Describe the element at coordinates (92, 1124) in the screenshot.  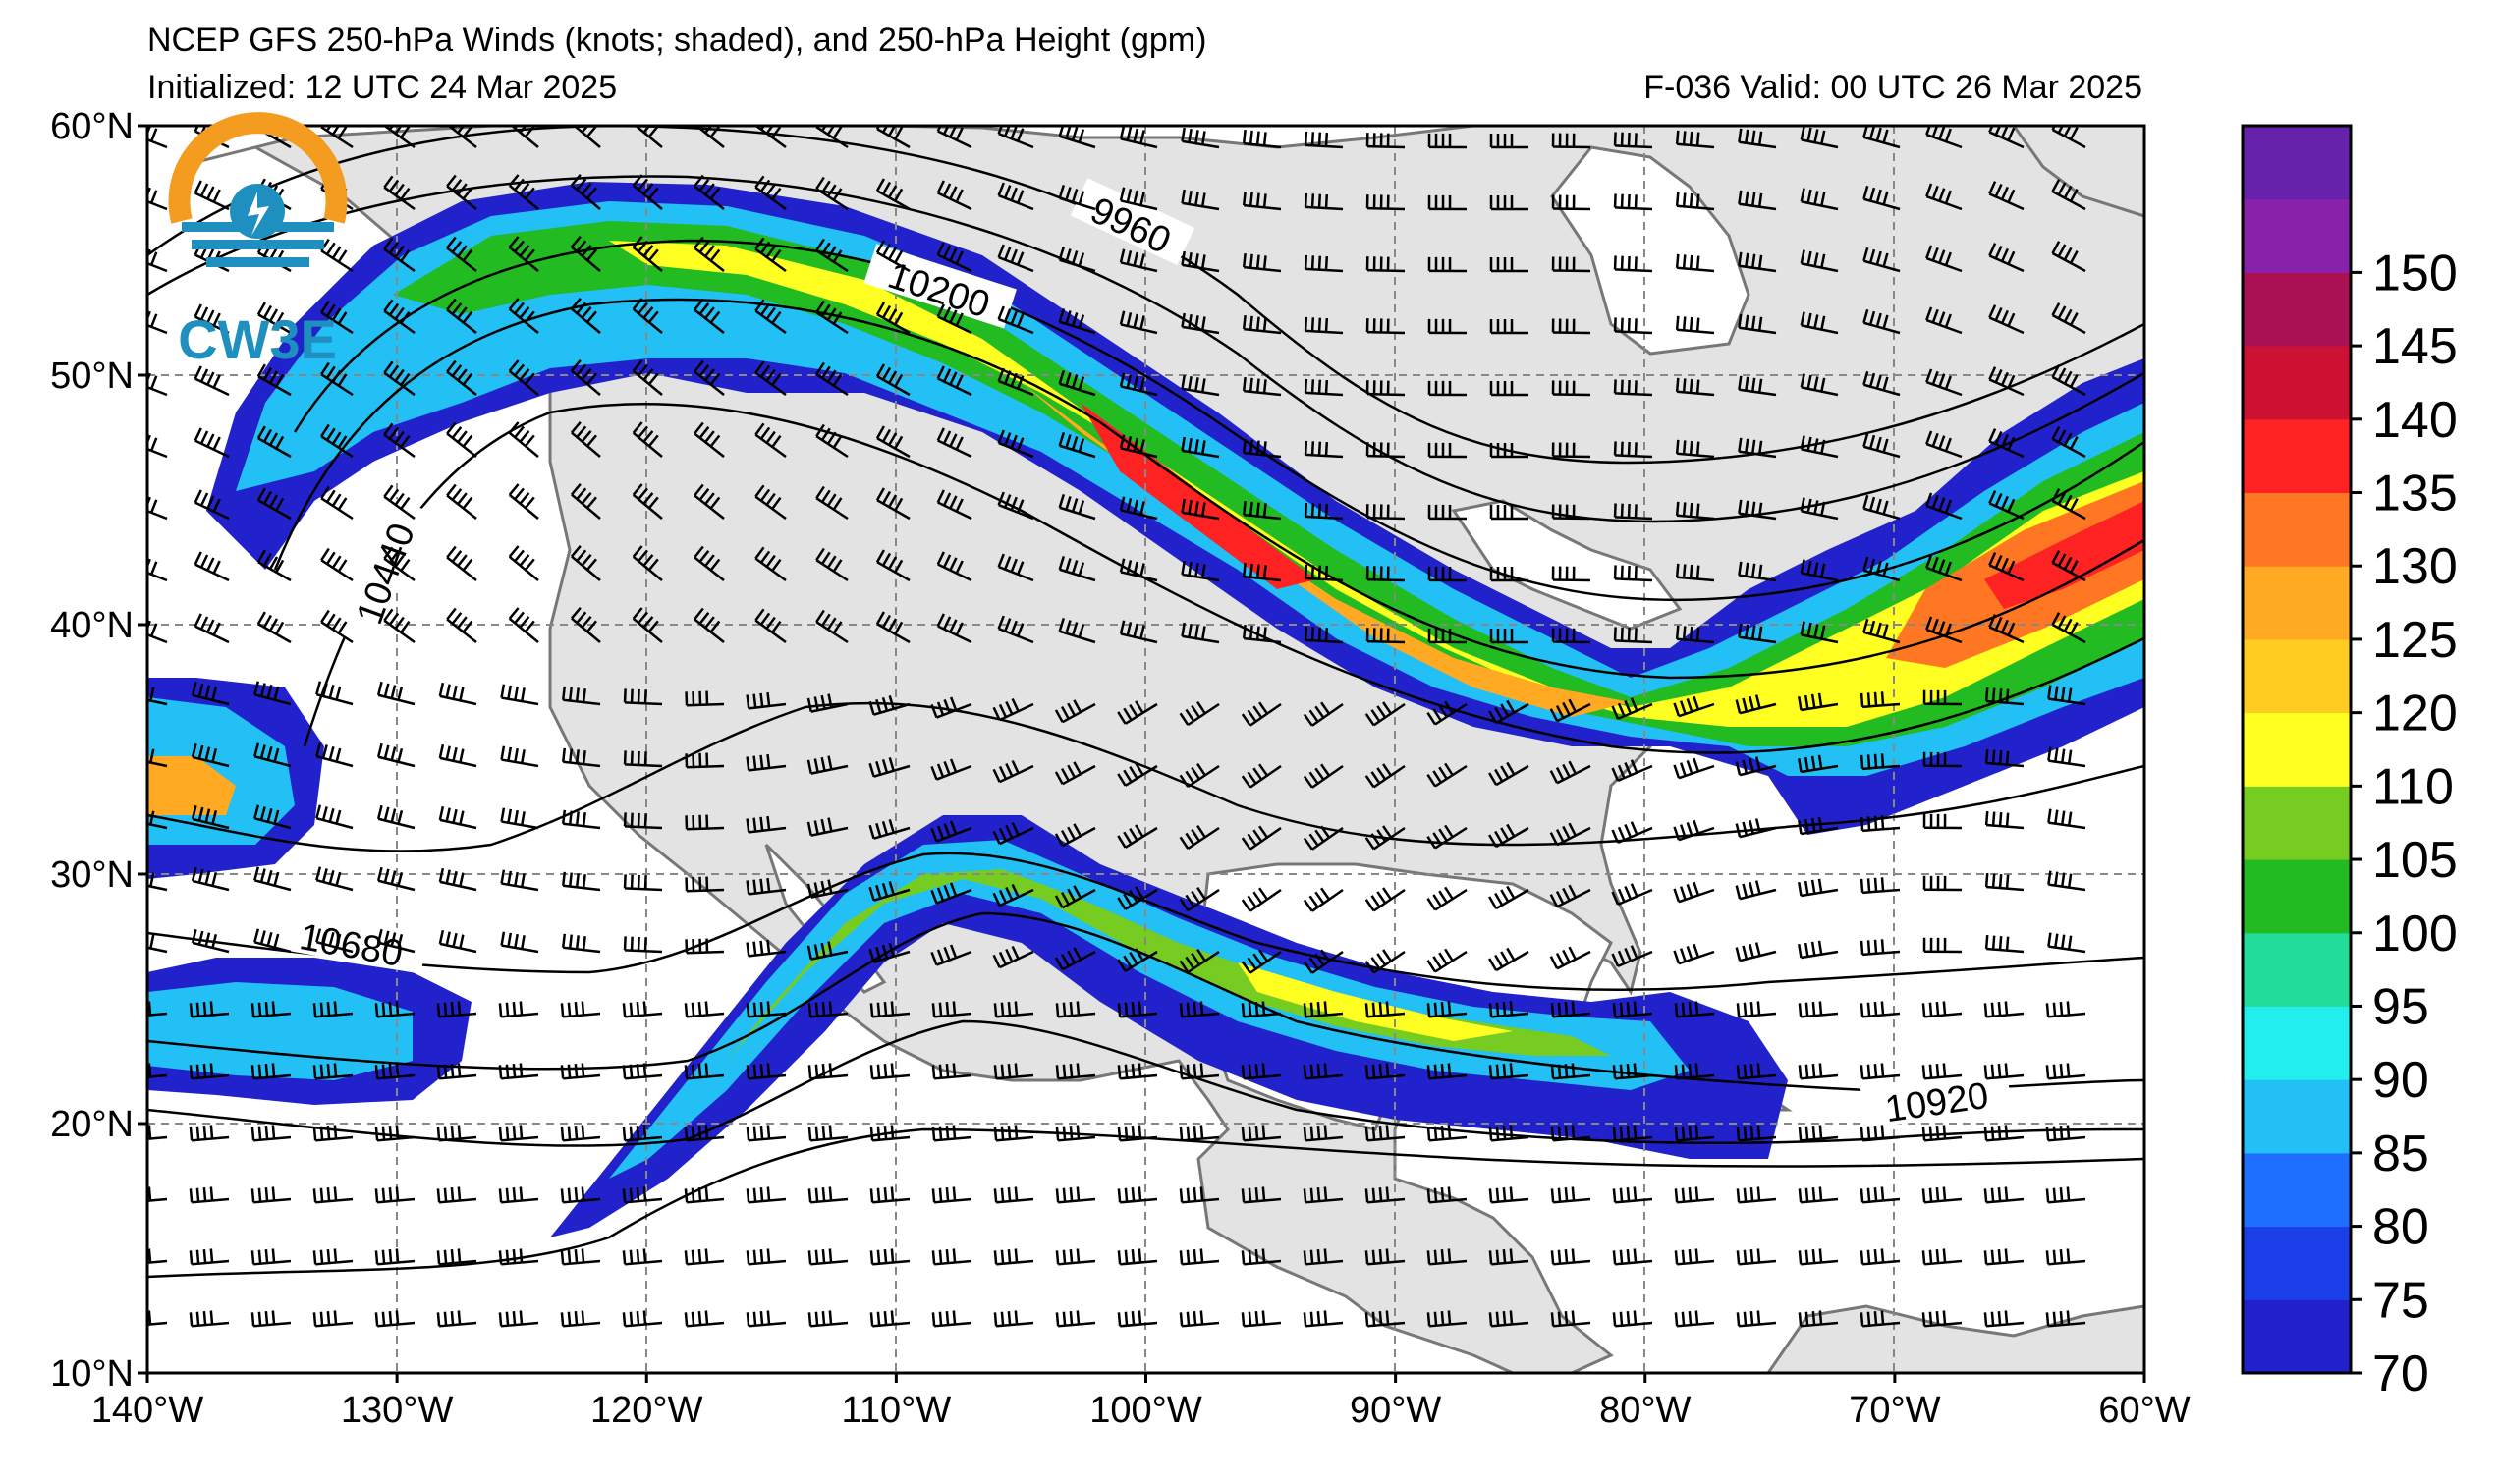
I see `lat-tick-label: 20°N` at that location.